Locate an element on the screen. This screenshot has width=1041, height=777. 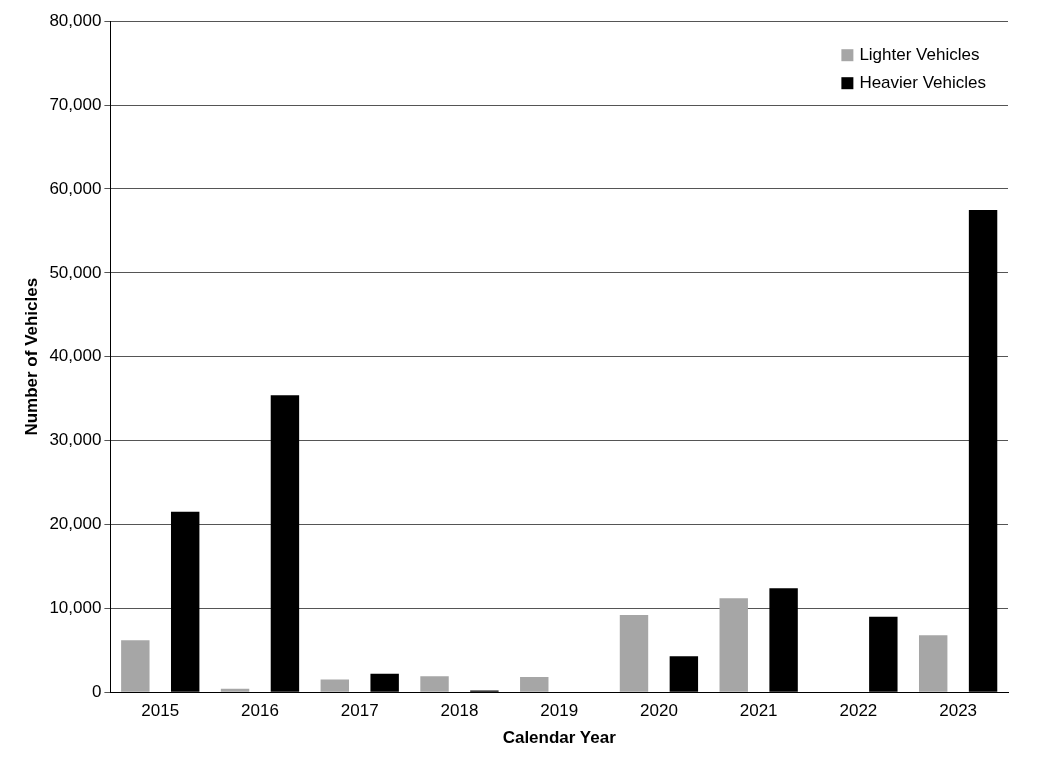
x-tick-label: 2020 is located at coordinates (659, 711).